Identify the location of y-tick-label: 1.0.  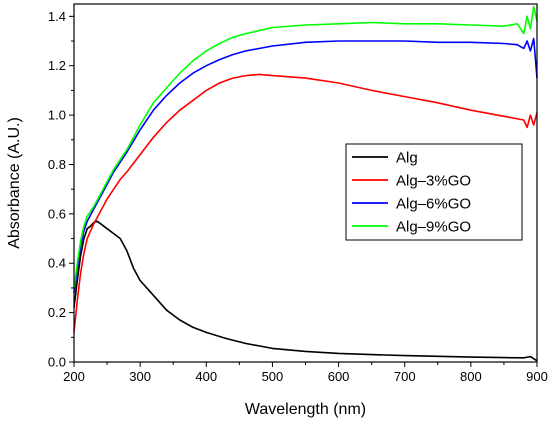
(57, 115).